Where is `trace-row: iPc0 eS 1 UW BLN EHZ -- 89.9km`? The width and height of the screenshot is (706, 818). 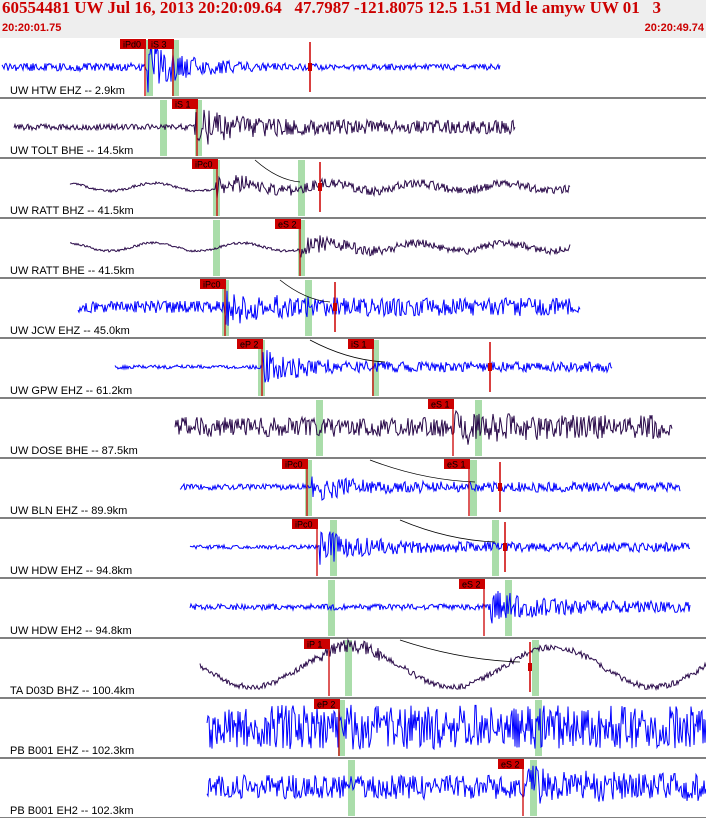
trace-row: iPc0 eS 1 UW BLN EHZ -- 89.9km is located at coordinates (353, 489).